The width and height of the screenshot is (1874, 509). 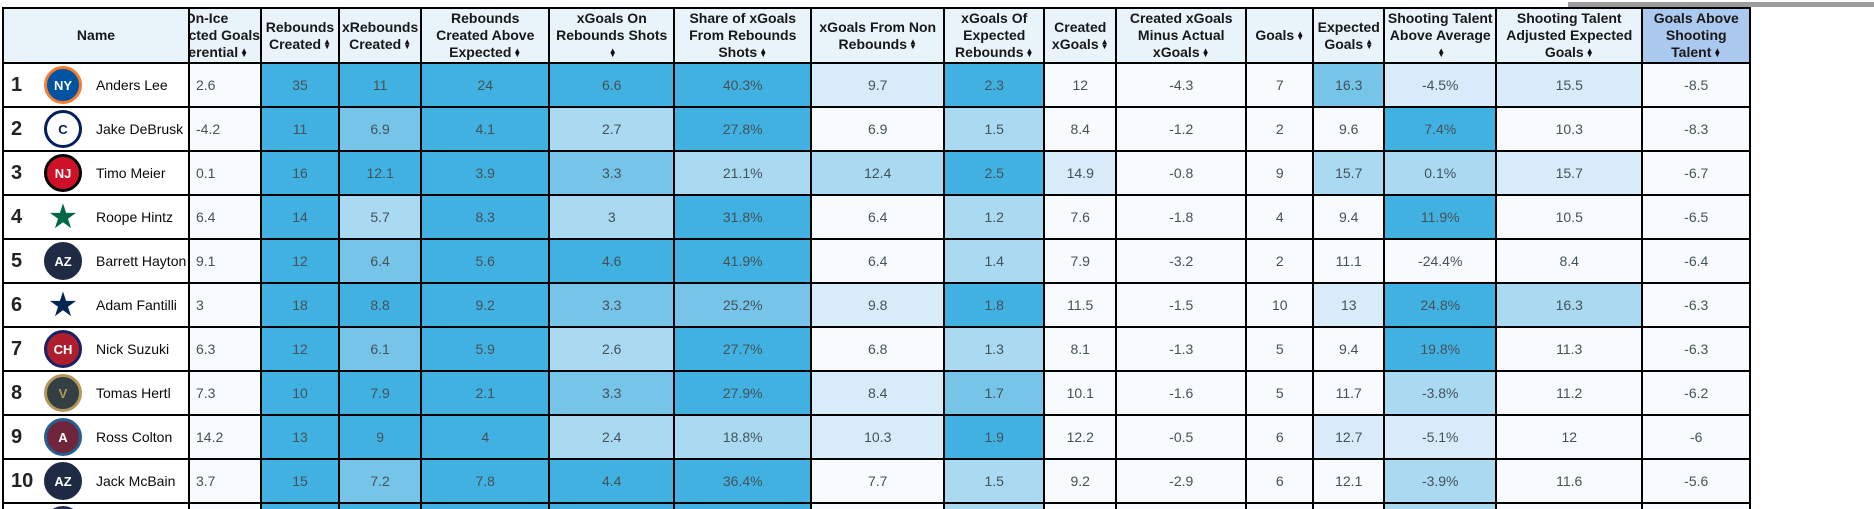 What do you see at coordinates (1080, 305) in the screenshot?
I see `cell-created_xgoals: 11.5` at bounding box center [1080, 305].